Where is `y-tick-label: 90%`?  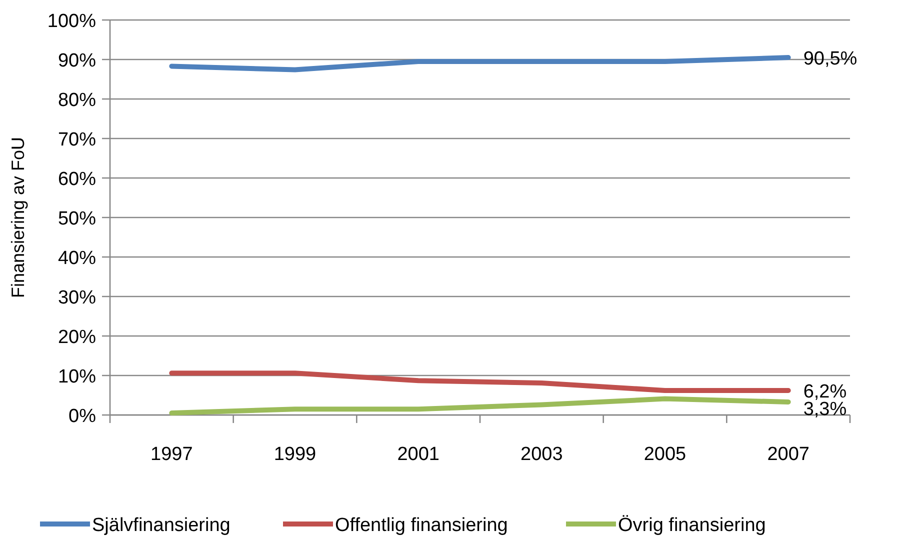
y-tick-label: 90% is located at coordinates (77, 61).